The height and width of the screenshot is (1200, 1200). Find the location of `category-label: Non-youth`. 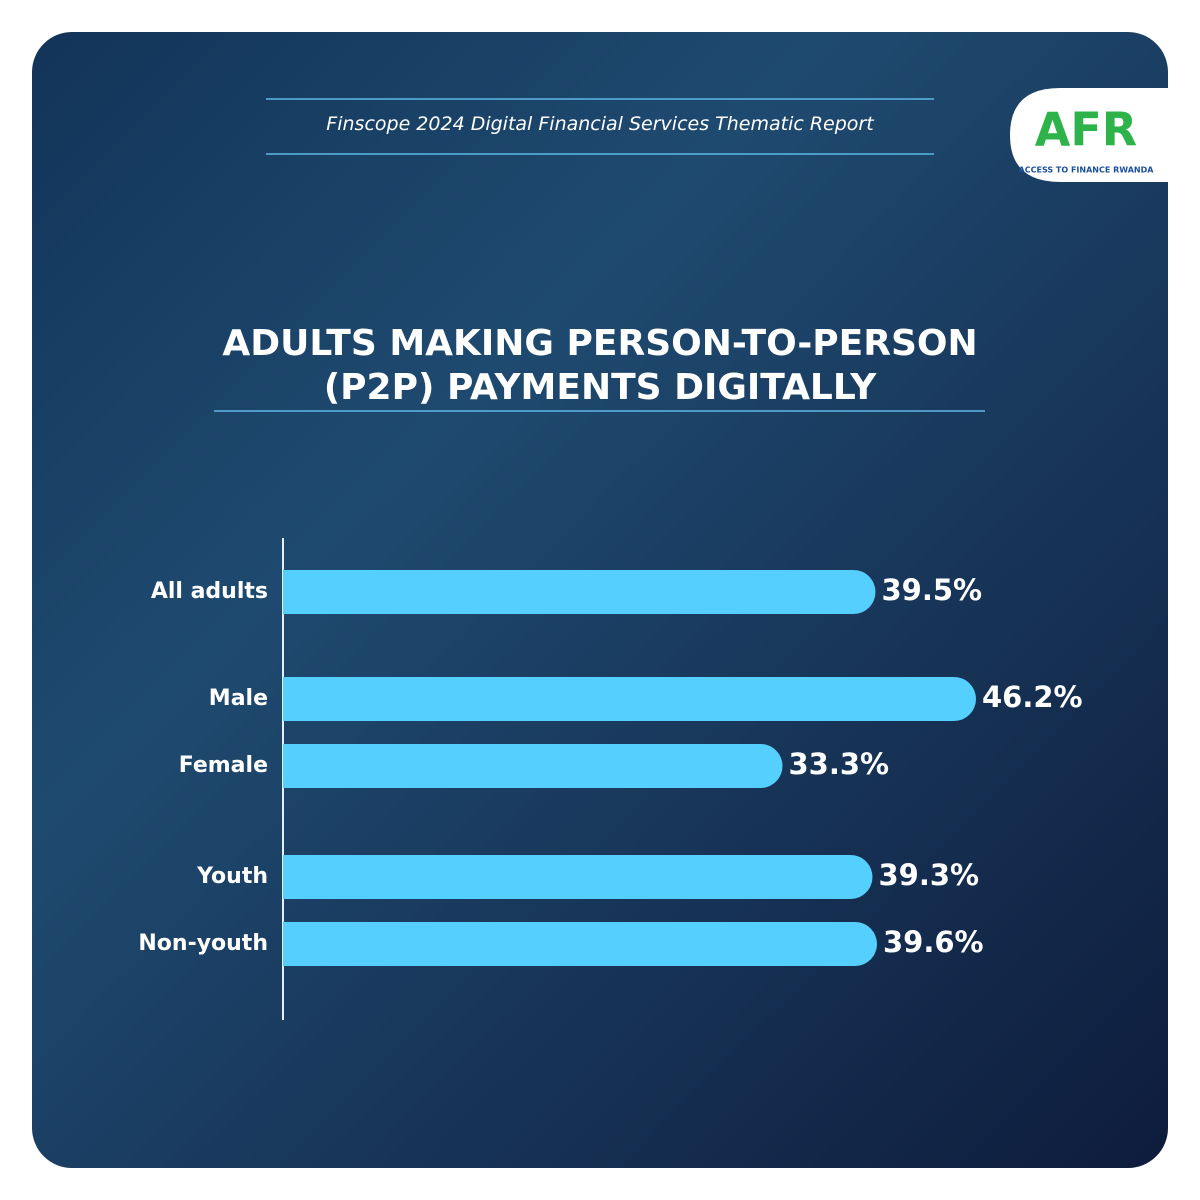

category-label: Non-youth is located at coordinates (203, 943).